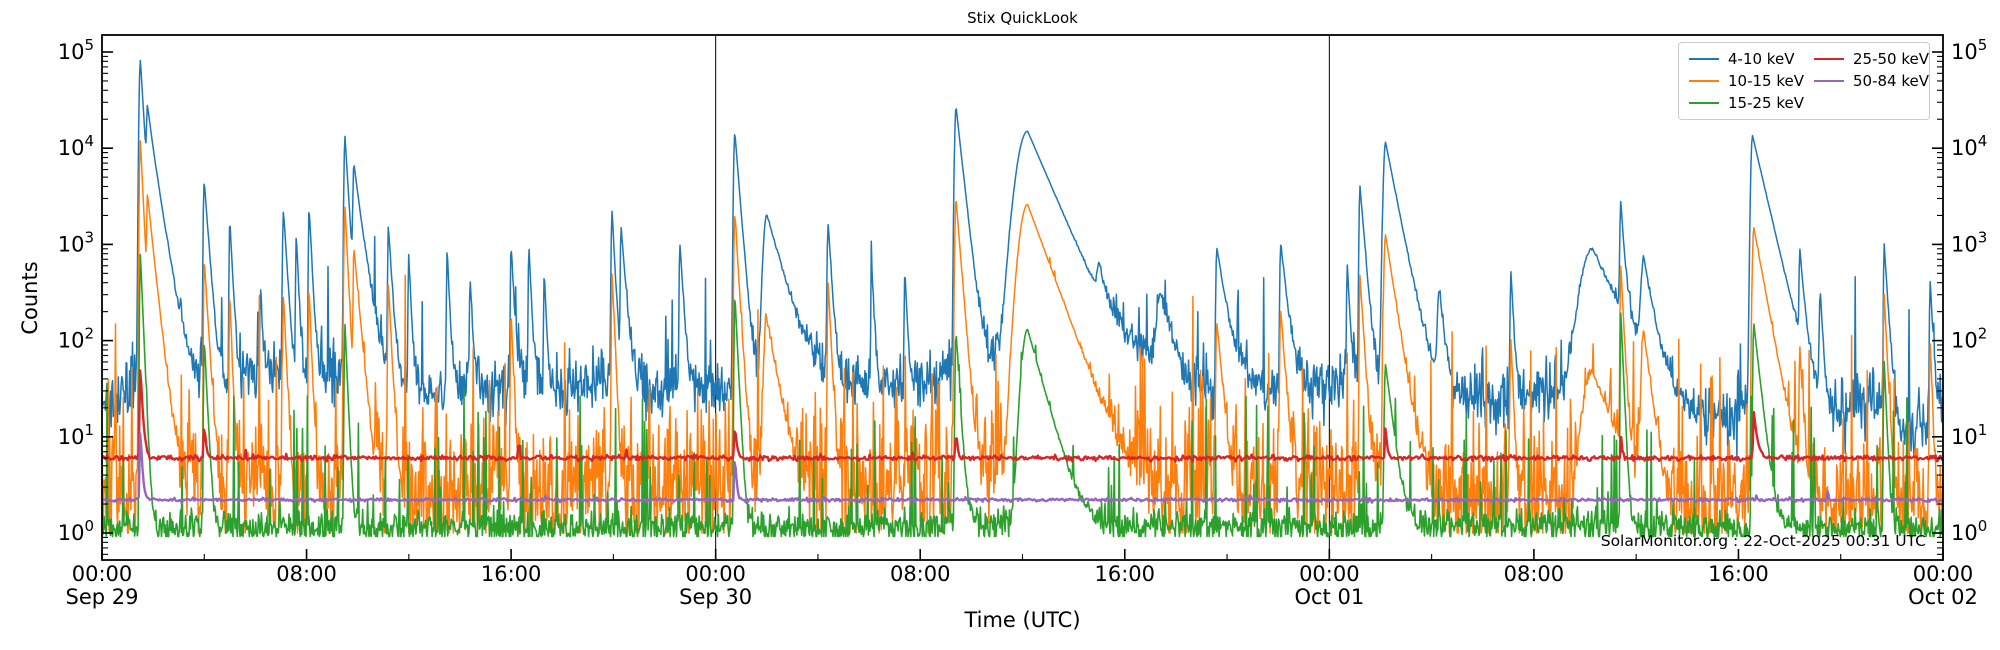  I want to click on legend-label: 10-15 keV, so click(1766, 81).